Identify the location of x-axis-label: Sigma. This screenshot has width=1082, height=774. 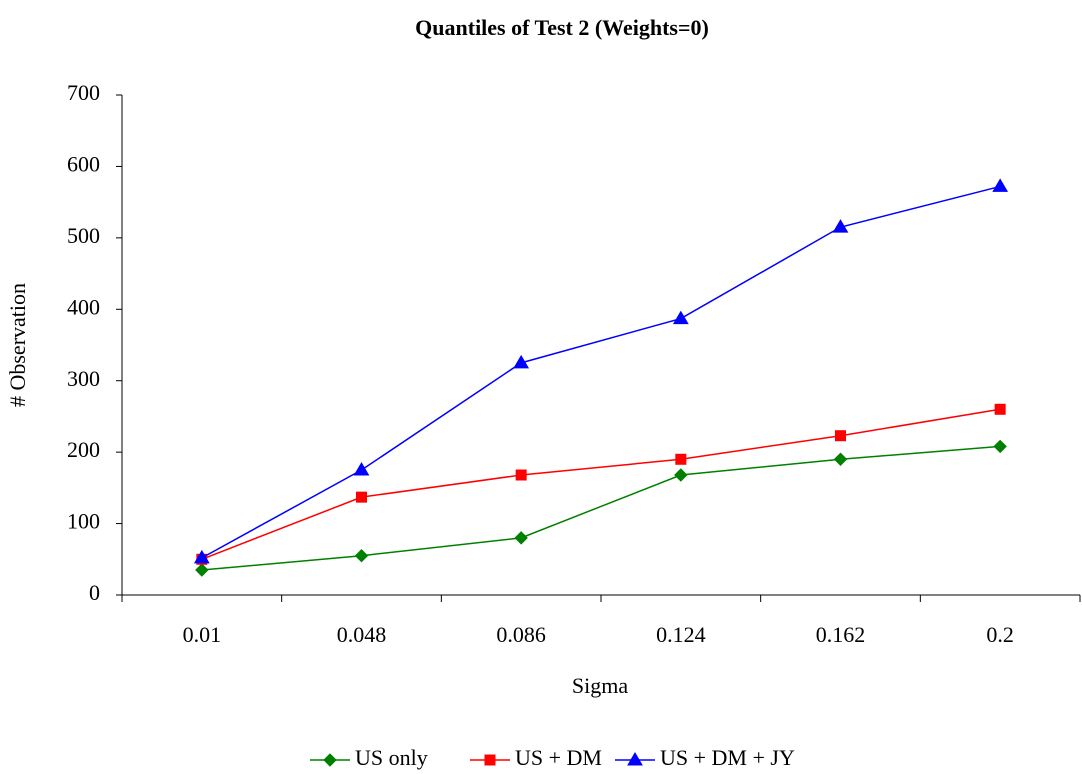
(600, 685).